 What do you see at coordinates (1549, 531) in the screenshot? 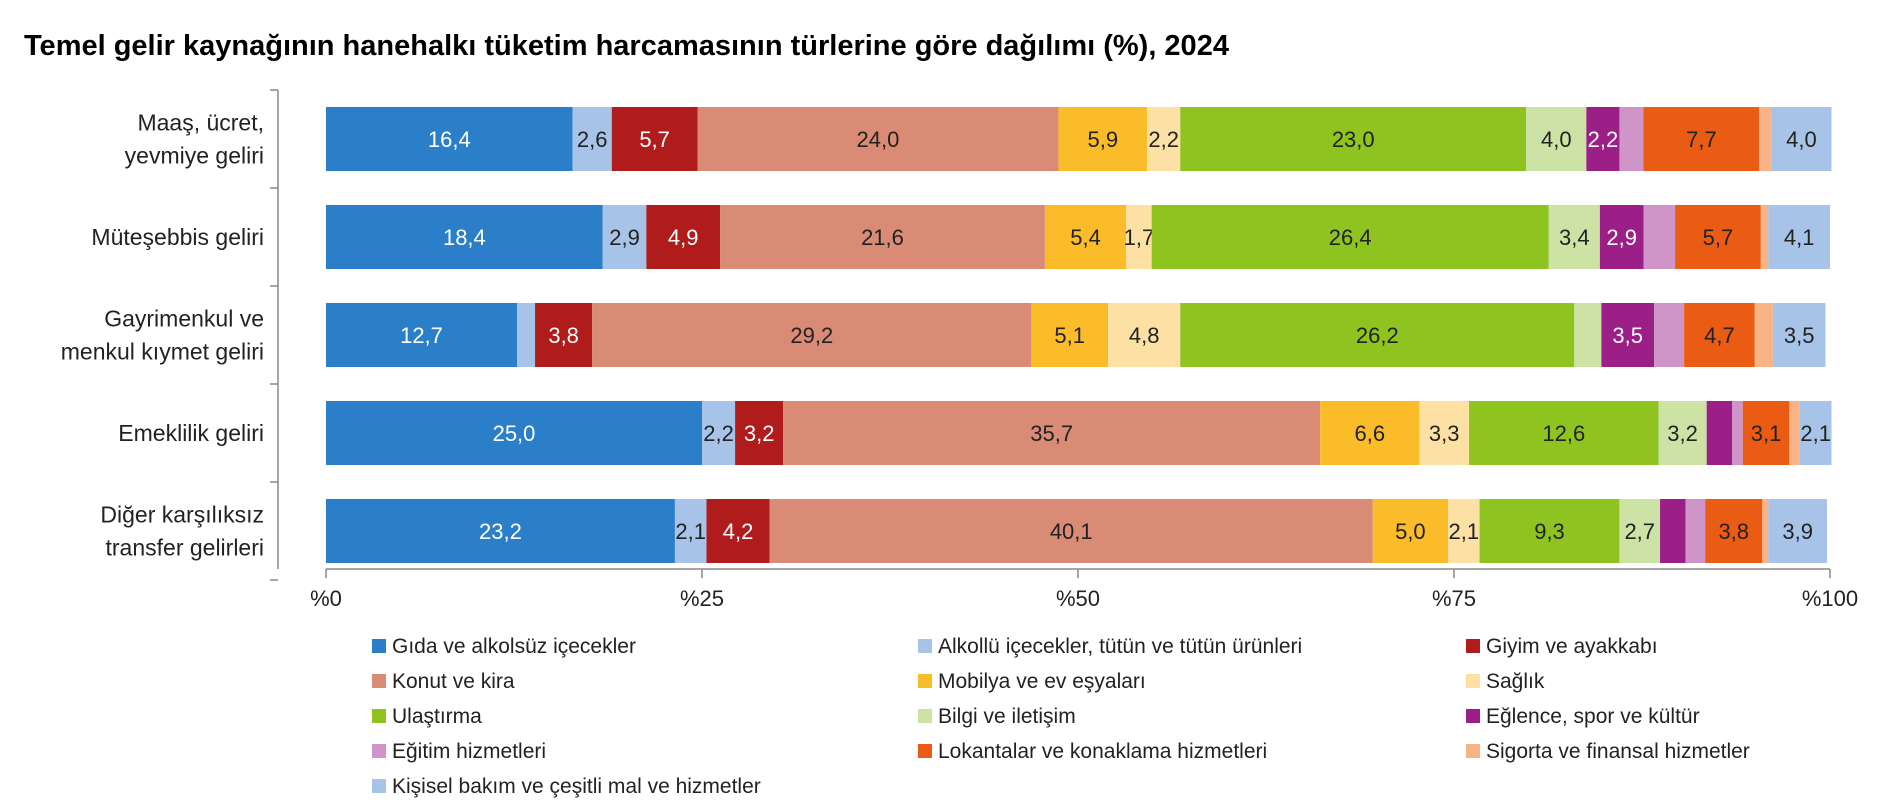
I see `data-label: 9,3` at bounding box center [1549, 531].